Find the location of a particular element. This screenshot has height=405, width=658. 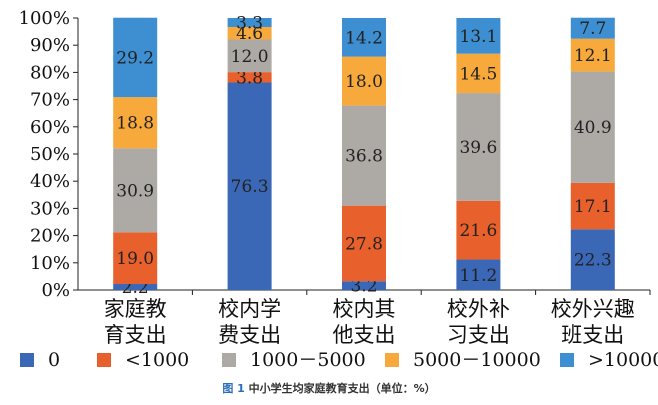

x-tick-label: 校外补 is located at coordinates (478, 309).